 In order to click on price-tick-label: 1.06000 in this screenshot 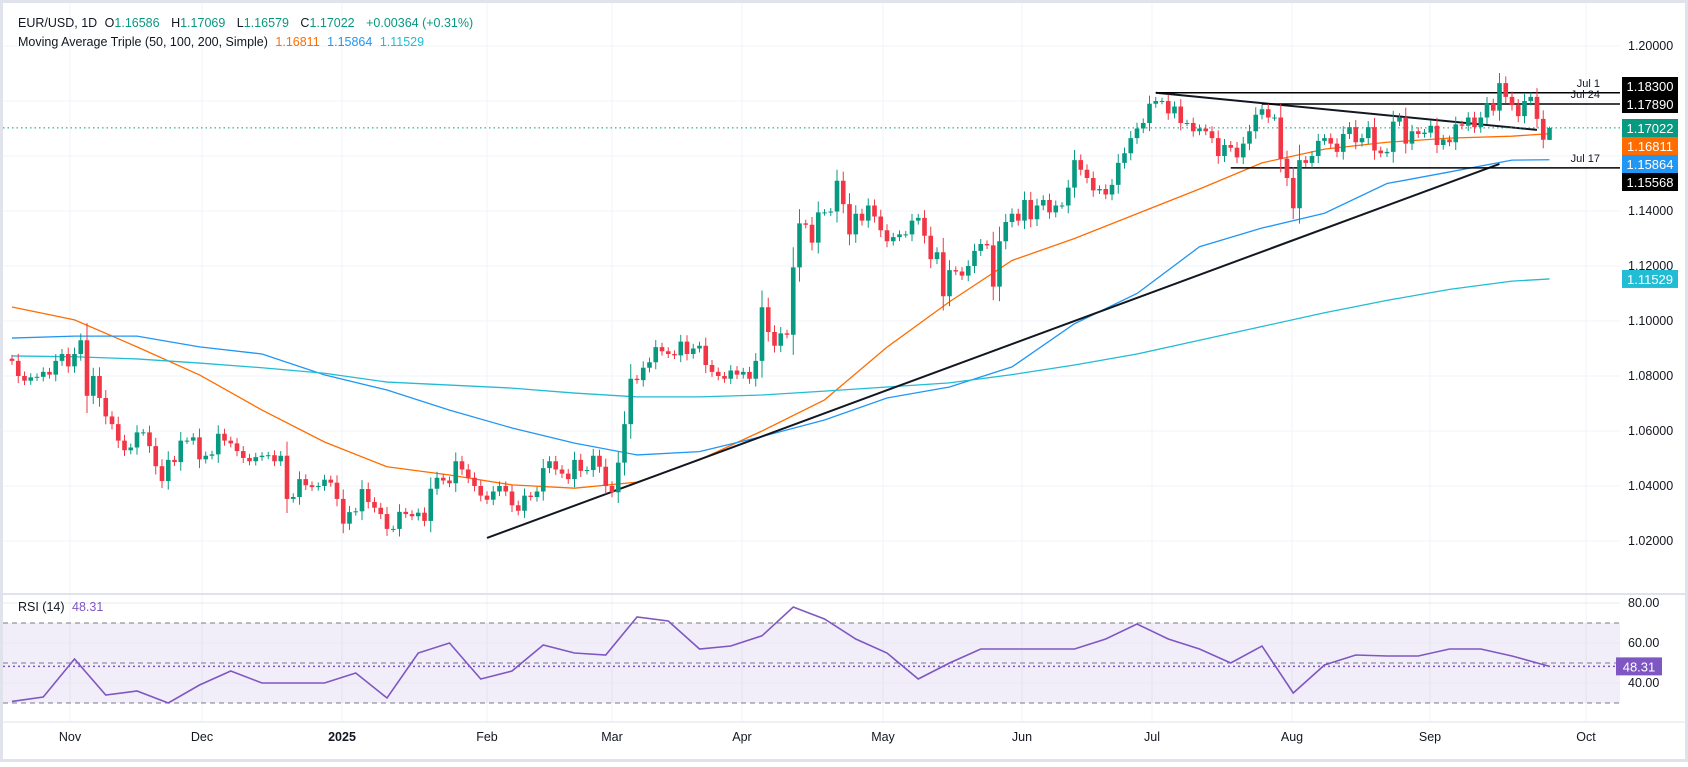, I will do `click(1650, 431)`.